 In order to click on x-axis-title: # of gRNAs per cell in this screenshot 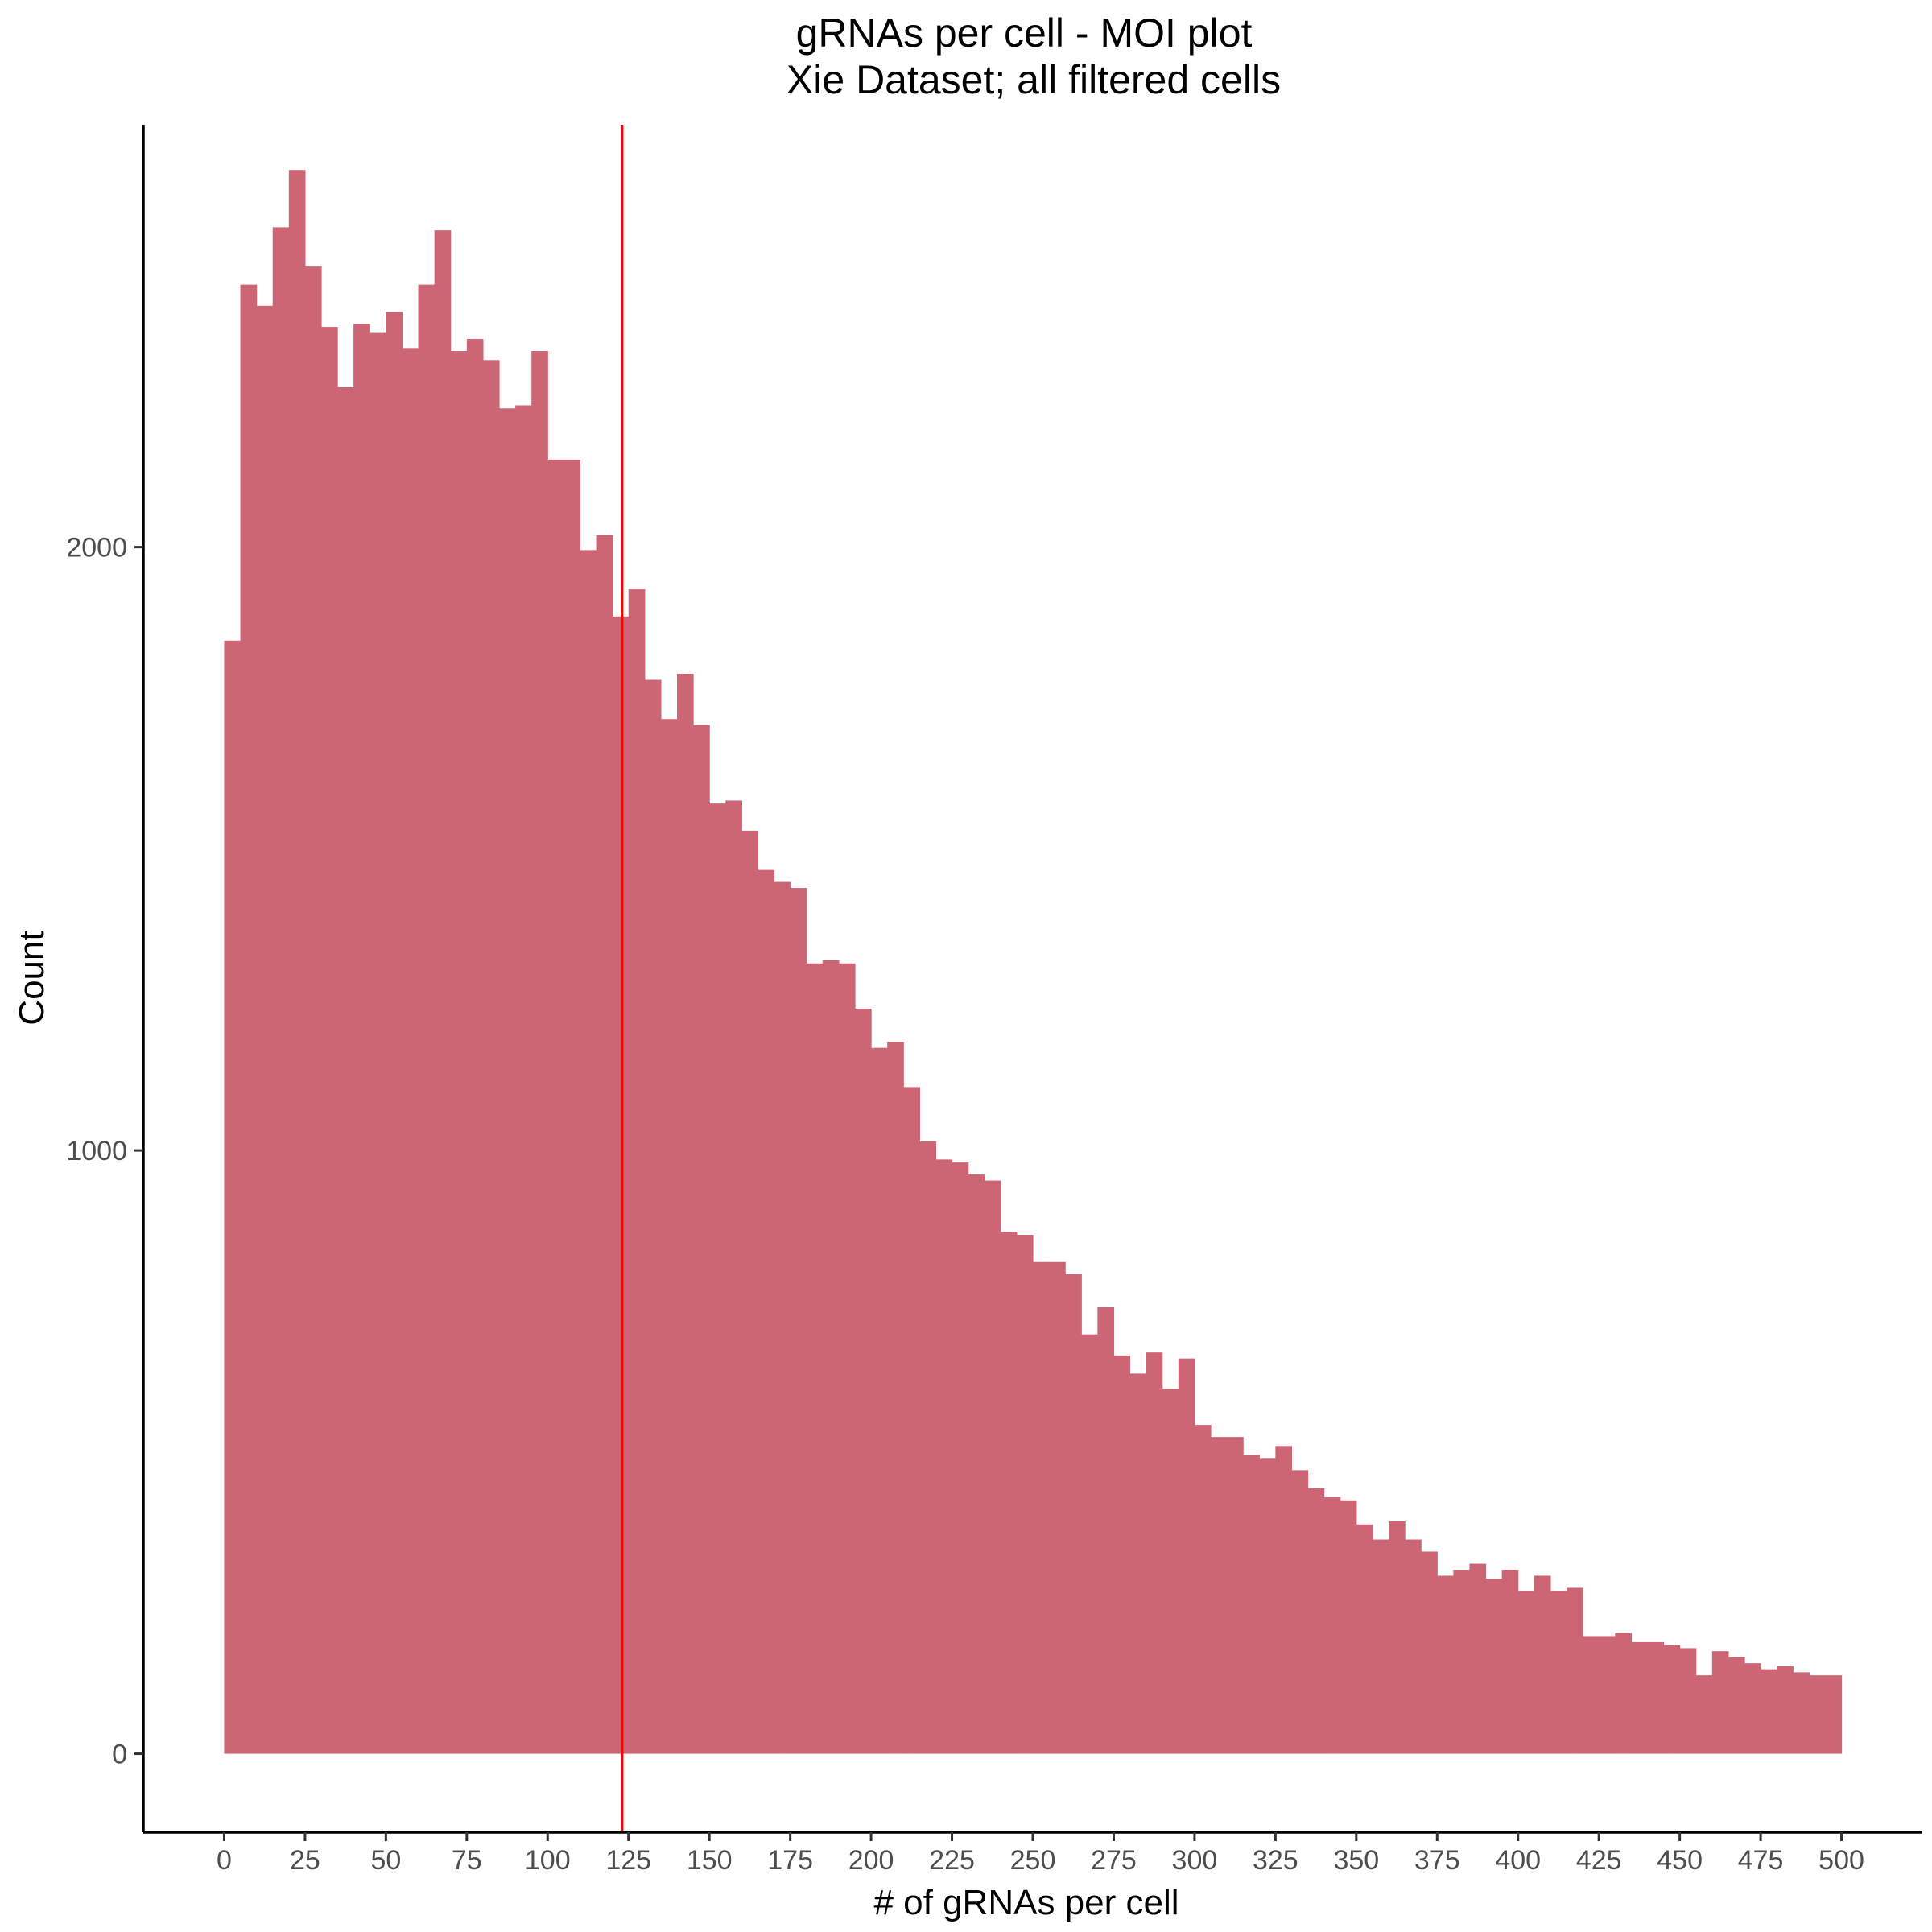, I will do `click(1026, 1902)`.